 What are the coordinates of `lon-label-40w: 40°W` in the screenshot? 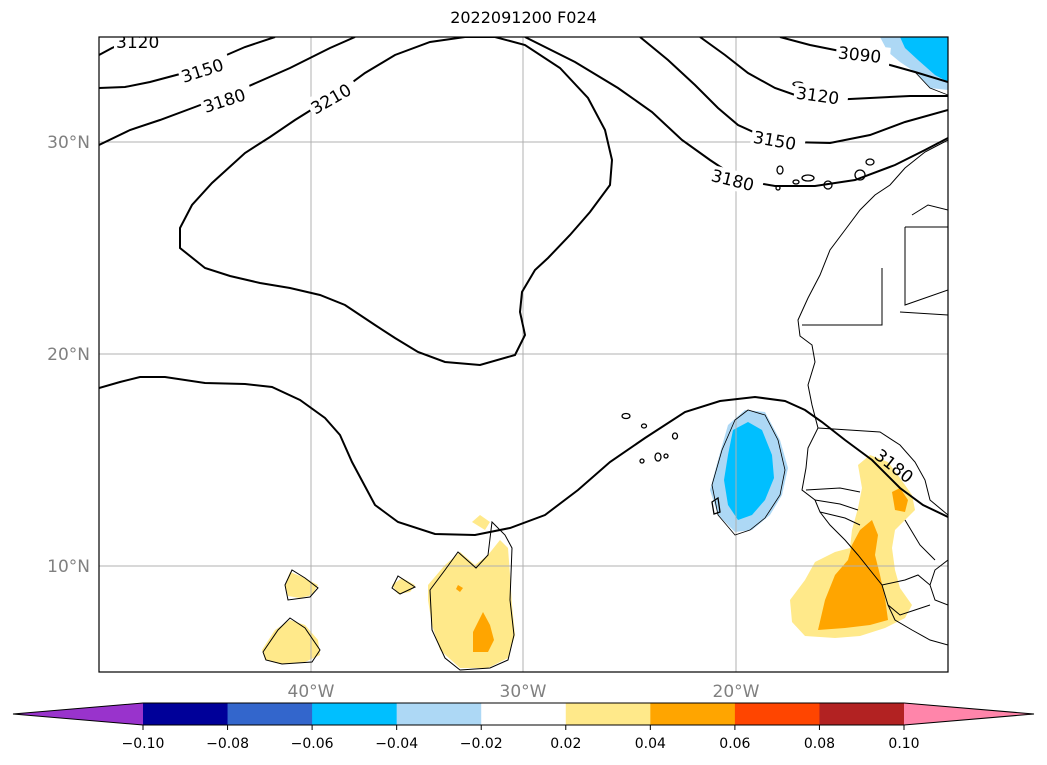 It's located at (311, 692).